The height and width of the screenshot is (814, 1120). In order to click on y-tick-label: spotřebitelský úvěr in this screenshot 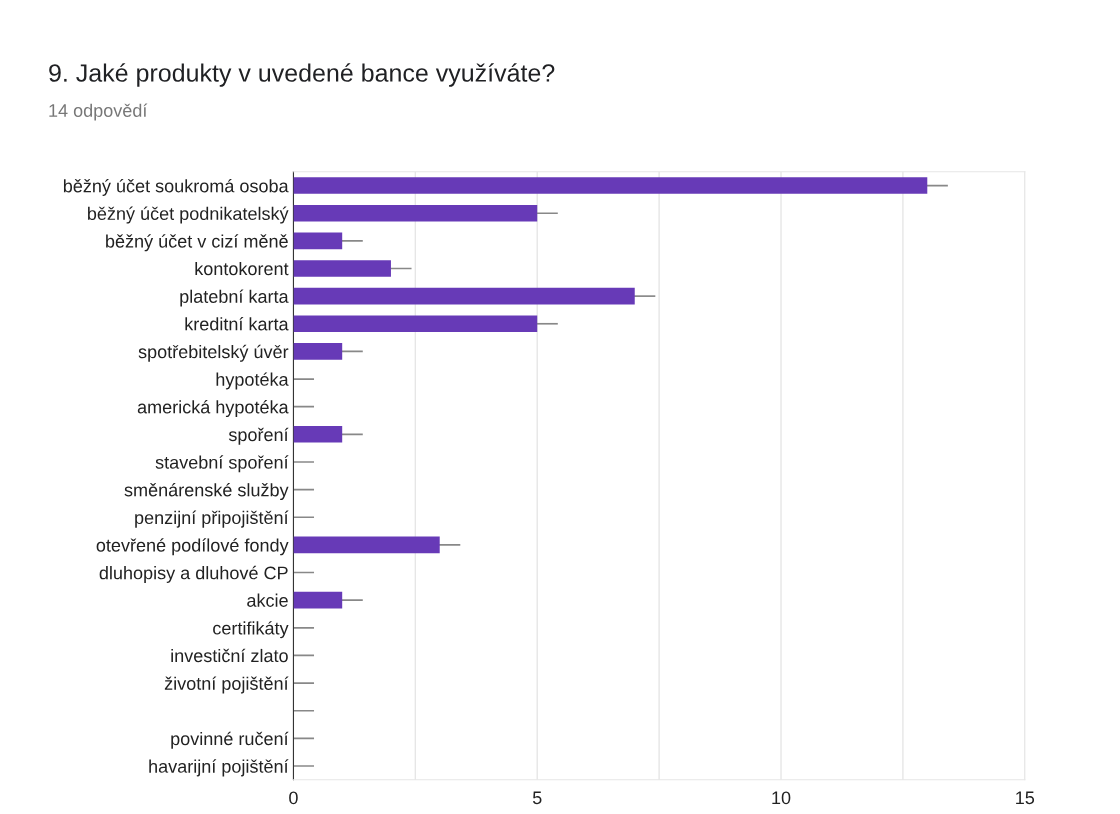, I will do `click(213, 353)`.